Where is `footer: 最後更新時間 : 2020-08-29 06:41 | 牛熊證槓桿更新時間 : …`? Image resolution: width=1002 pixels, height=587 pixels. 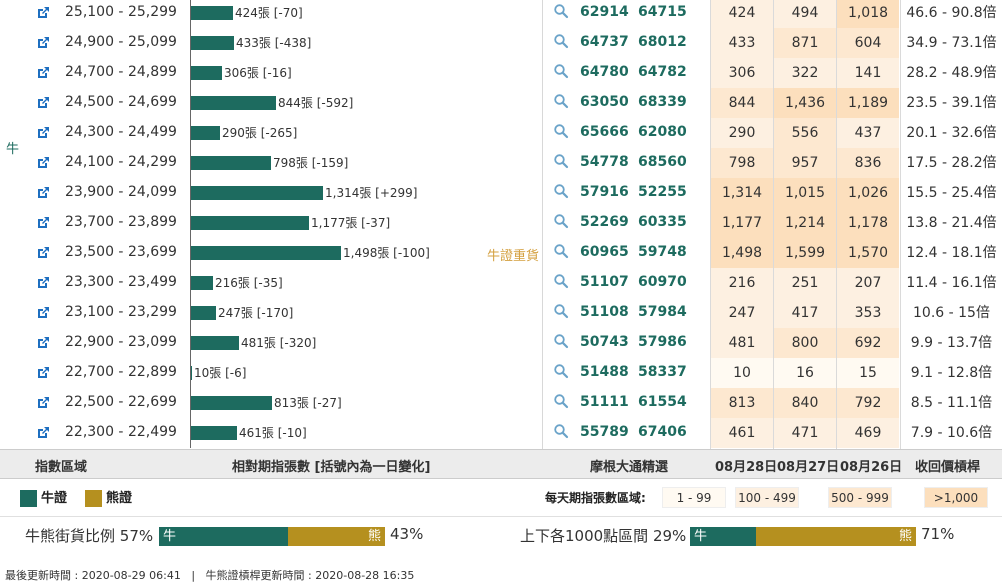 footer: 最後更新時間 : 2020-08-29 06:41 | 牛熊證槓桿更新時間 : … is located at coordinates (209, 575).